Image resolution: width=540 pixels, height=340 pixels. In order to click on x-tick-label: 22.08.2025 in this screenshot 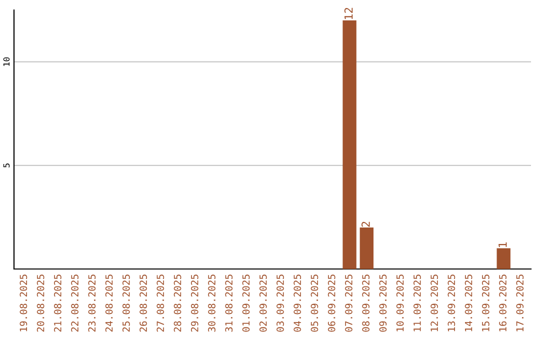, I will do `click(74, 303)`.